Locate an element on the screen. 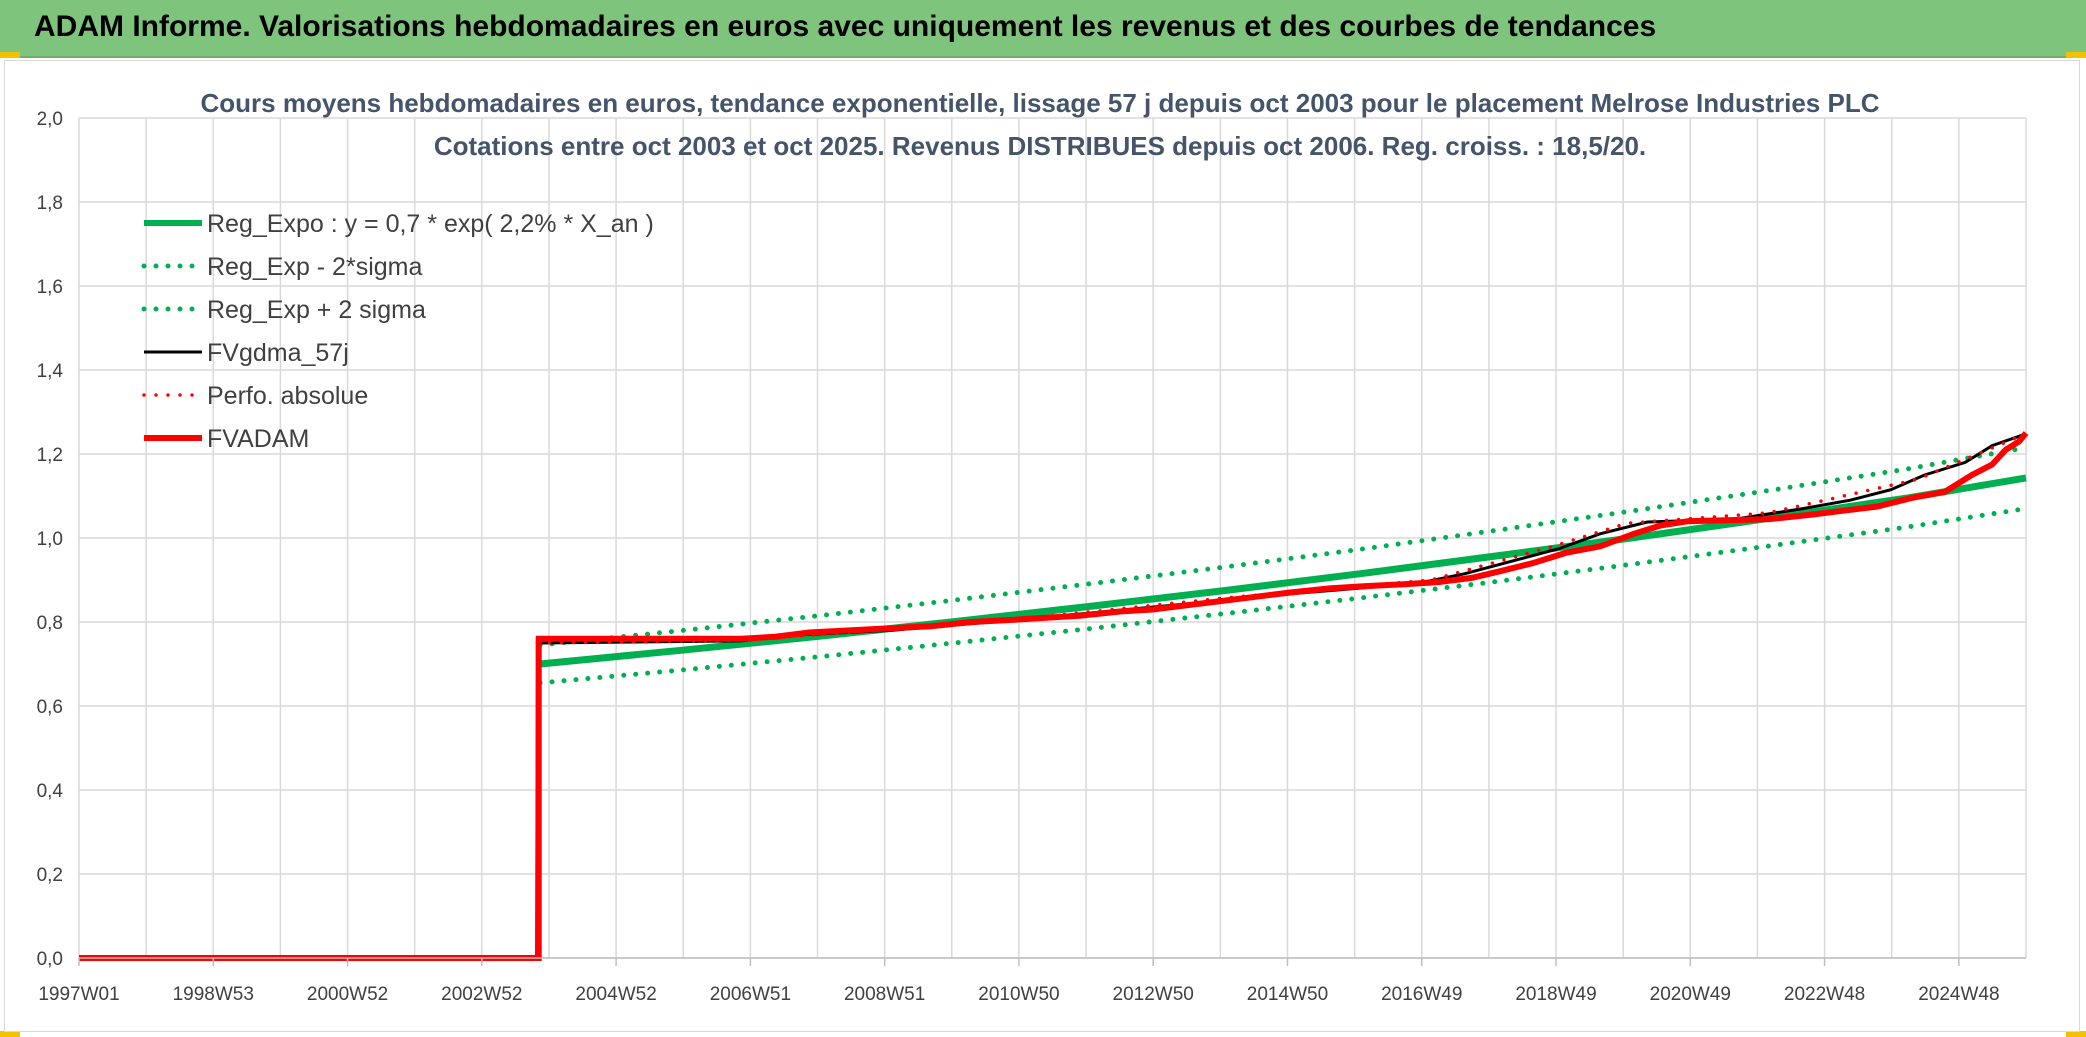 The height and width of the screenshot is (1037, 2086). x-tick-label: 1998W53 is located at coordinates (213, 994).